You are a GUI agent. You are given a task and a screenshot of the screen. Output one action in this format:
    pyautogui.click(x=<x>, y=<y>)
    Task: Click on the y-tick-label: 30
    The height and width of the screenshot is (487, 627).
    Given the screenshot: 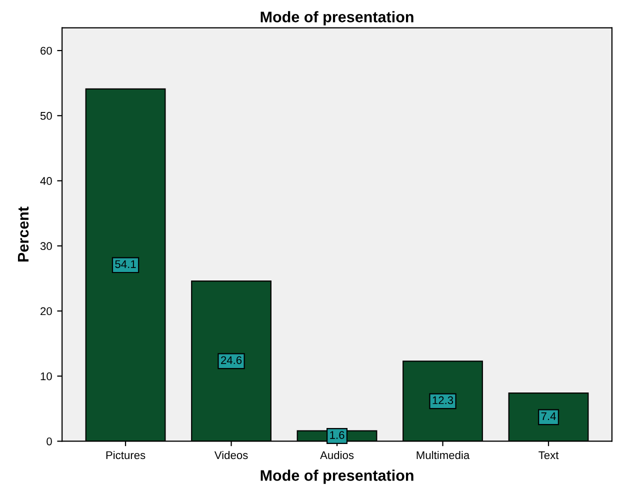 What is the action you would take?
    pyautogui.click(x=46, y=246)
    